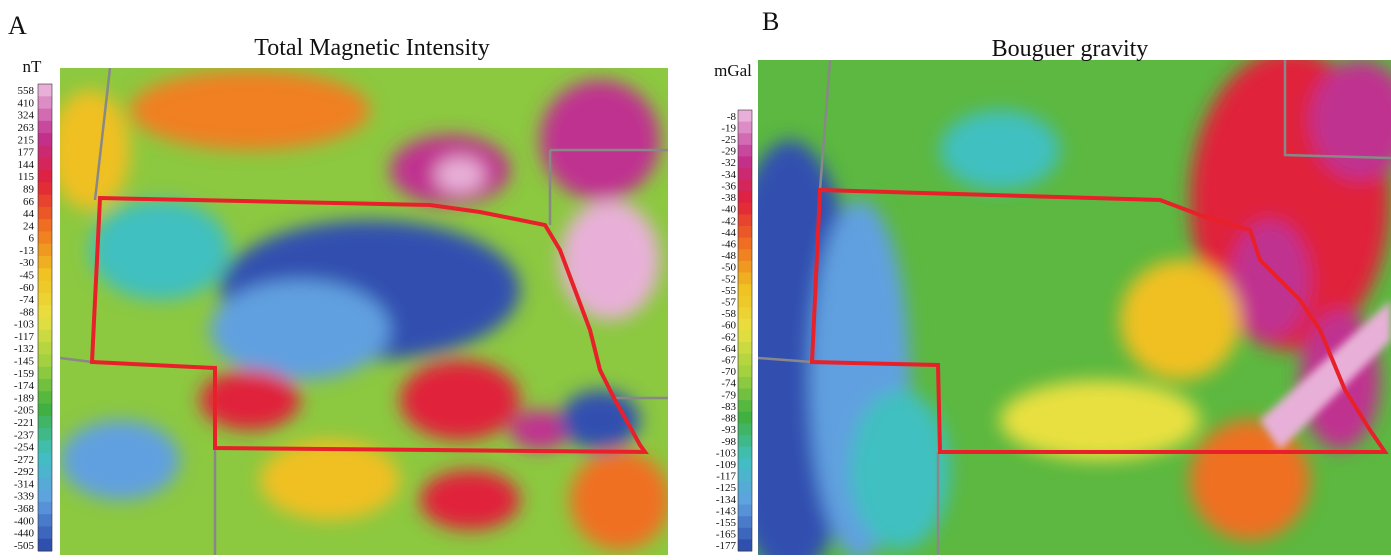 This screenshot has width=1391, height=560. What do you see at coordinates (24, 411) in the screenshot?
I see `scale-label: -205` at bounding box center [24, 411].